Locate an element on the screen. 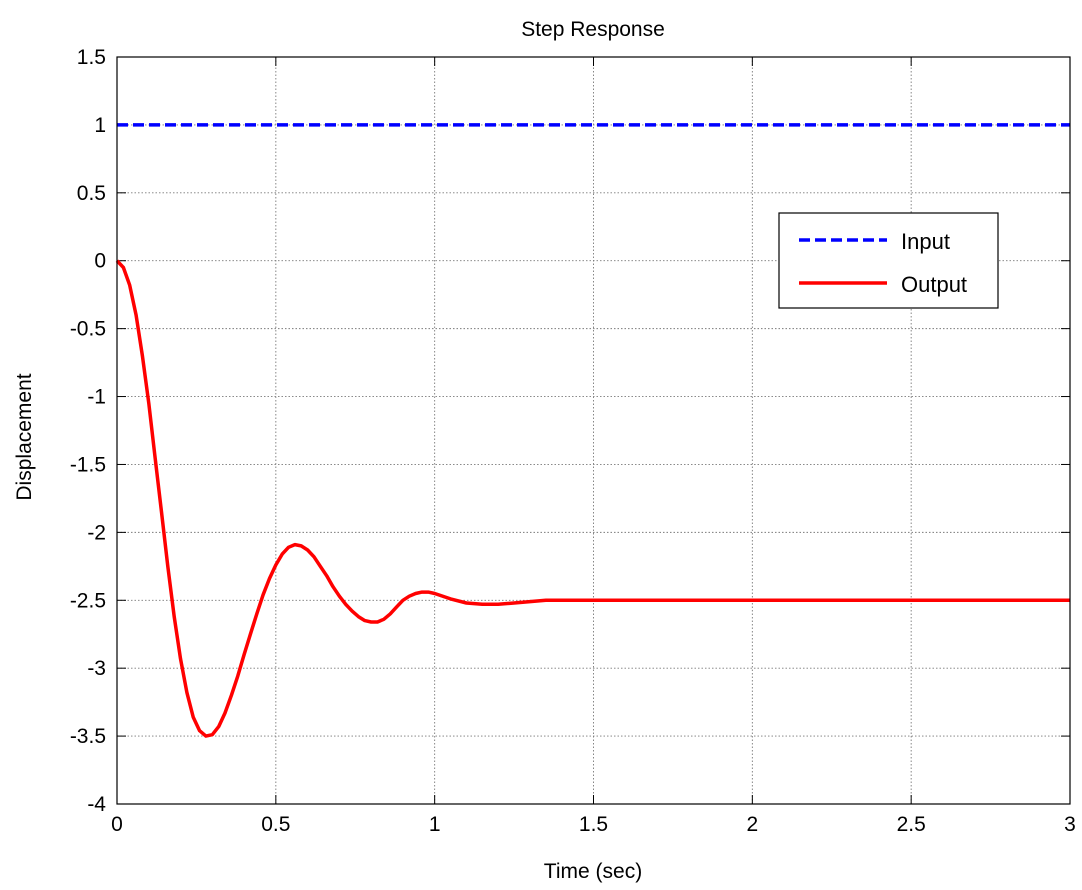 This screenshot has height=890, width=1082. y-tick-label: -1 is located at coordinates (96, 397).